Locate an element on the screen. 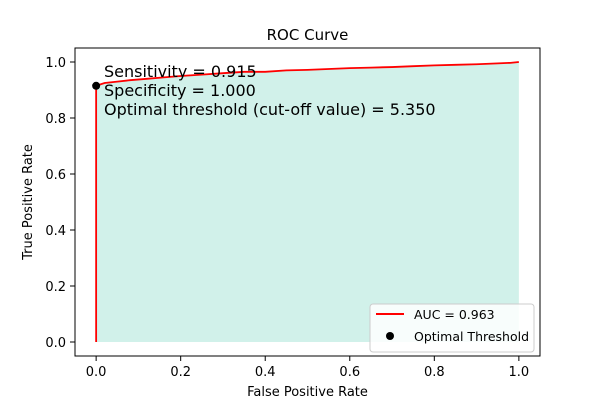 This screenshot has height=400, width=600. legend-point-swatch is located at coordinates (390, 336).